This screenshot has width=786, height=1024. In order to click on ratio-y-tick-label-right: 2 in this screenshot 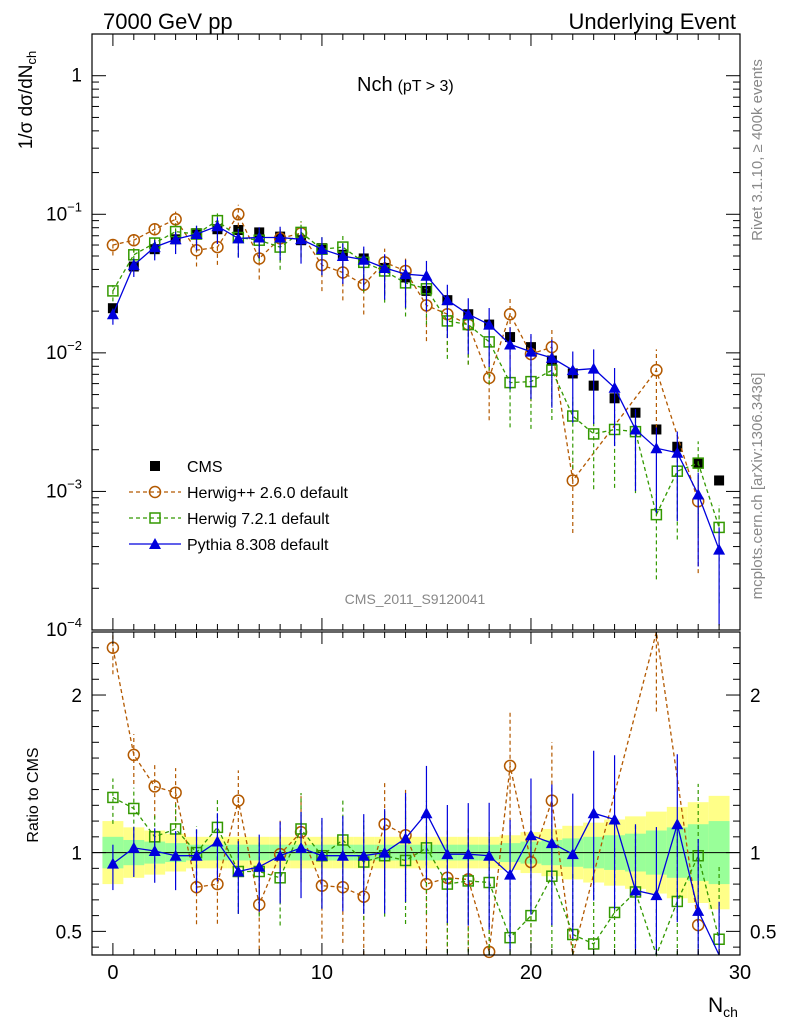, I will do `click(755, 696)`.